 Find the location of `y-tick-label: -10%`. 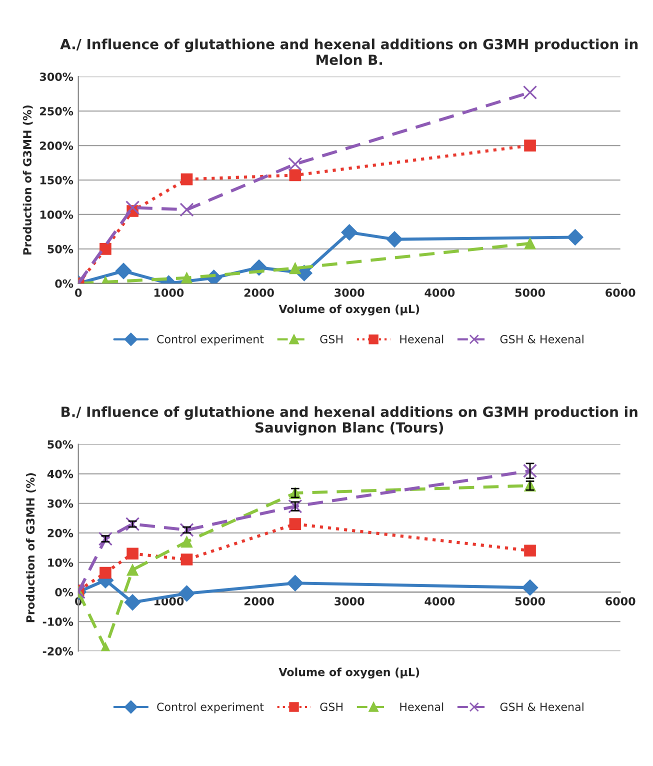

y-tick-label: -10% is located at coordinates (58, 622).